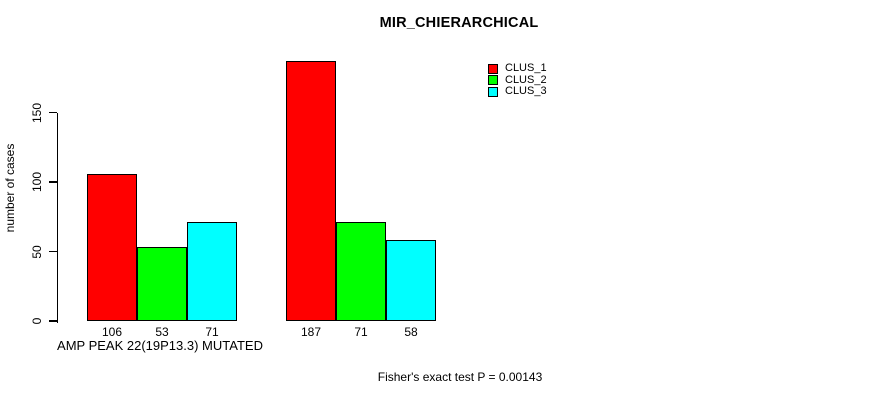 The image size is (890, 400). I want to click on bar-clus_3-group1, so click(212, 271).